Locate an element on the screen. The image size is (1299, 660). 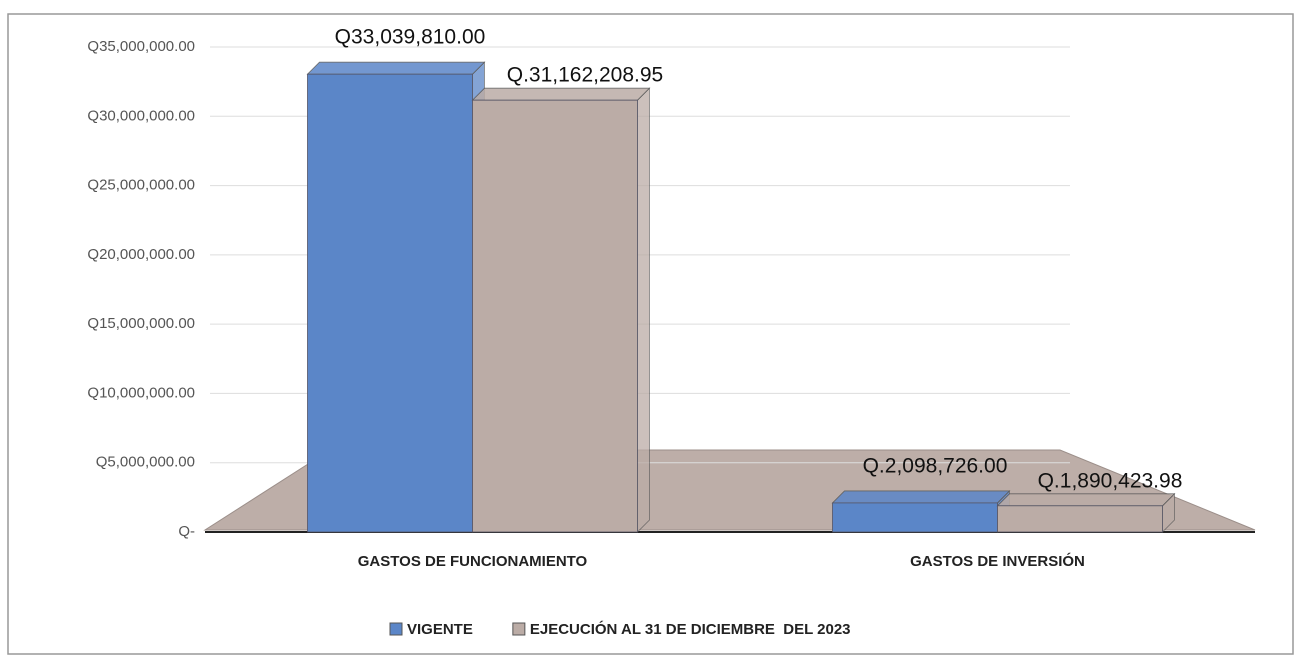
y-tick-label: Q20,000,000.00 is located at coordinates (141, 254).